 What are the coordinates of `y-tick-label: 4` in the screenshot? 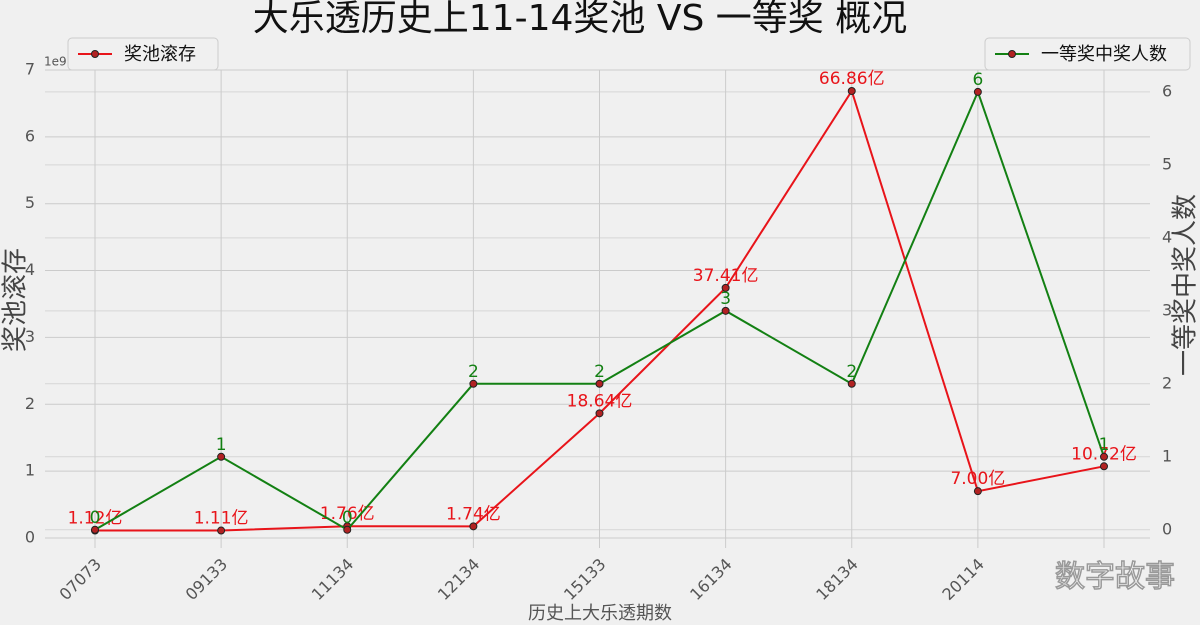 It's located at (30, 269).